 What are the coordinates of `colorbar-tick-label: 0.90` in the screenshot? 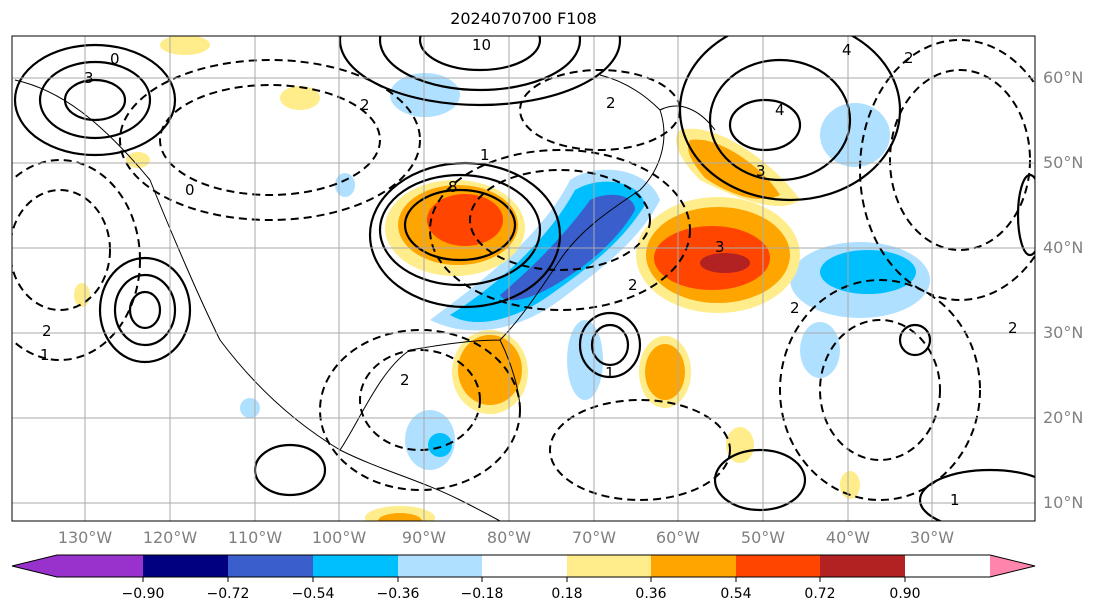 It's located at (905, 594).